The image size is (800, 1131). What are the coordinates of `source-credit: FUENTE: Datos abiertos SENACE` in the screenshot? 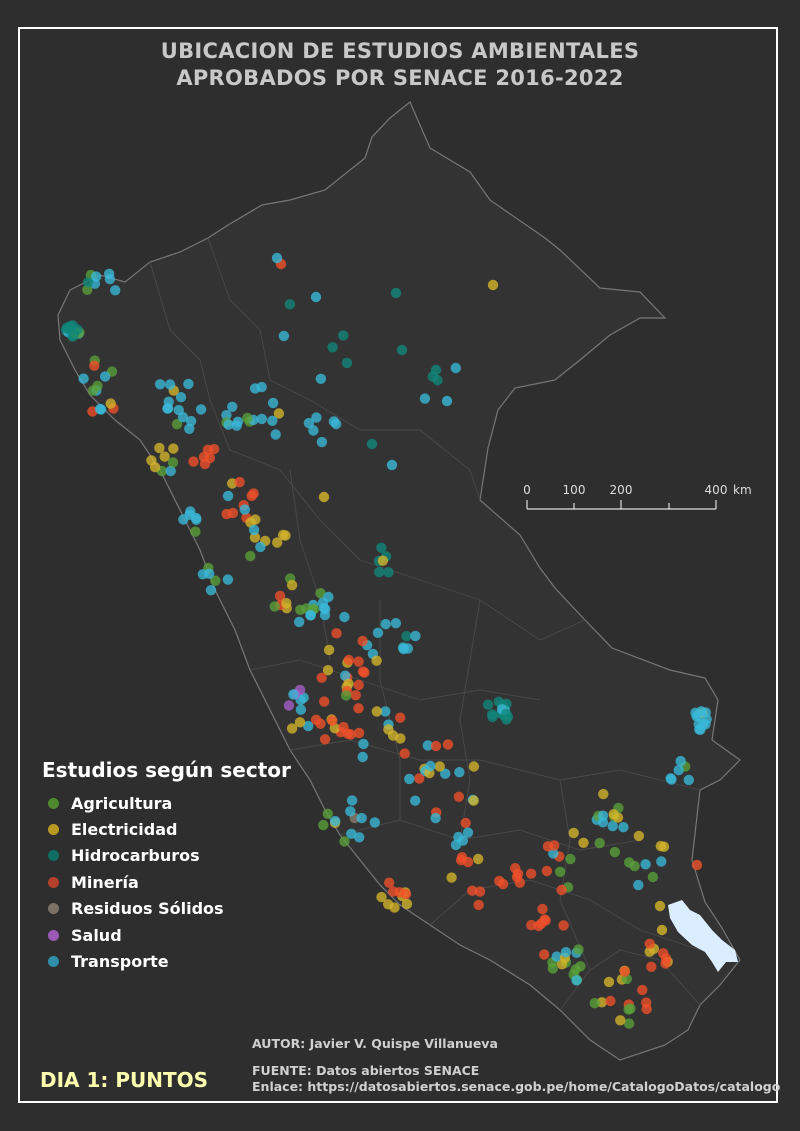 It's located at (366, 1070).